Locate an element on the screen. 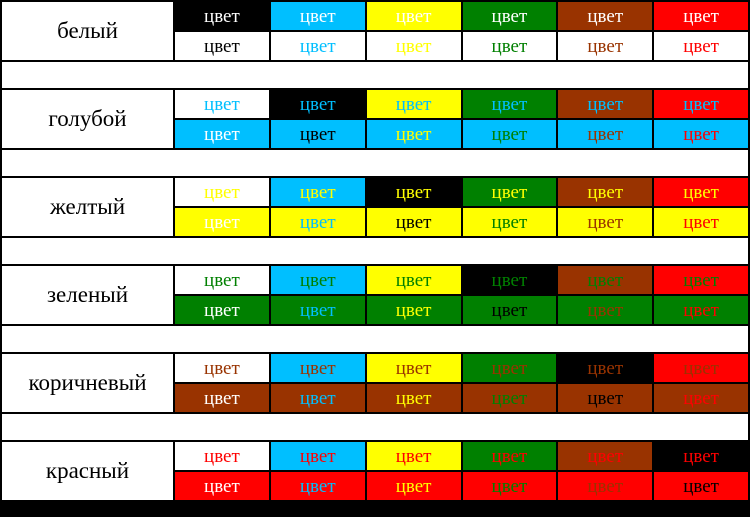  row-color-label: голубой is located at coordinates (87, 119).